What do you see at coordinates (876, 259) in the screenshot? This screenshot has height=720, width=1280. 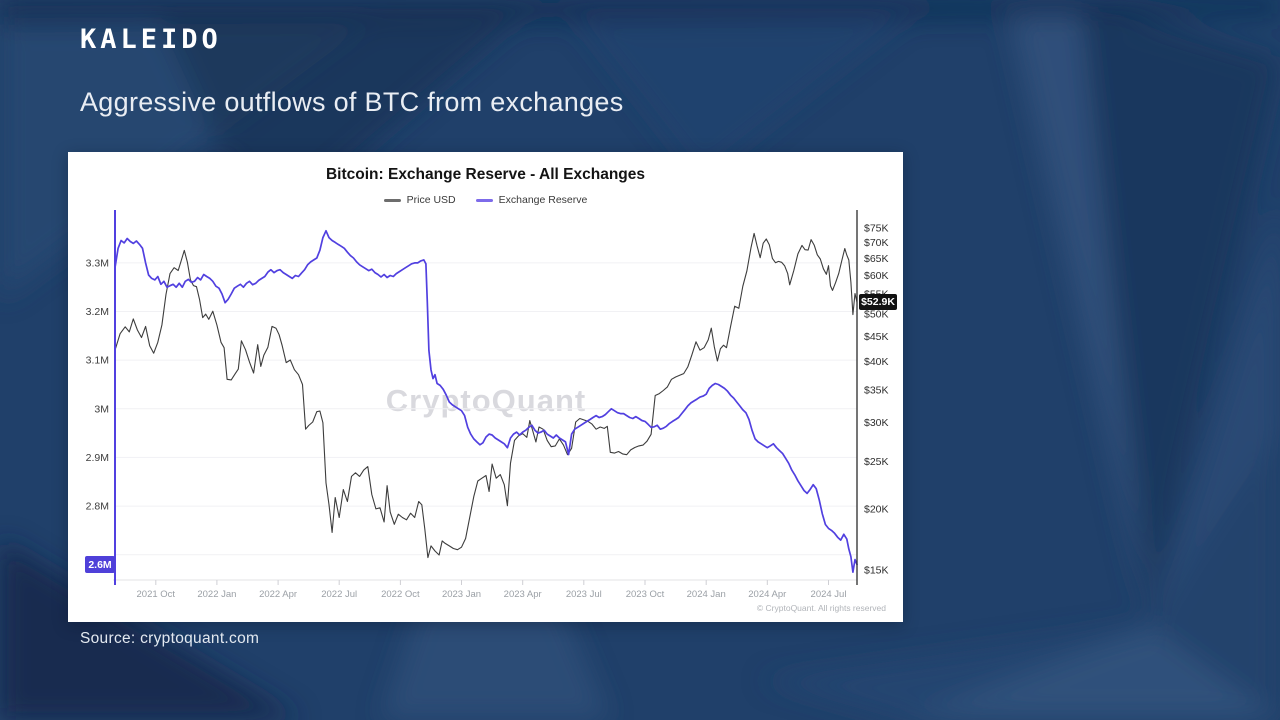 I see `right-tick-label: $65K` at bounding box center [876, 259].